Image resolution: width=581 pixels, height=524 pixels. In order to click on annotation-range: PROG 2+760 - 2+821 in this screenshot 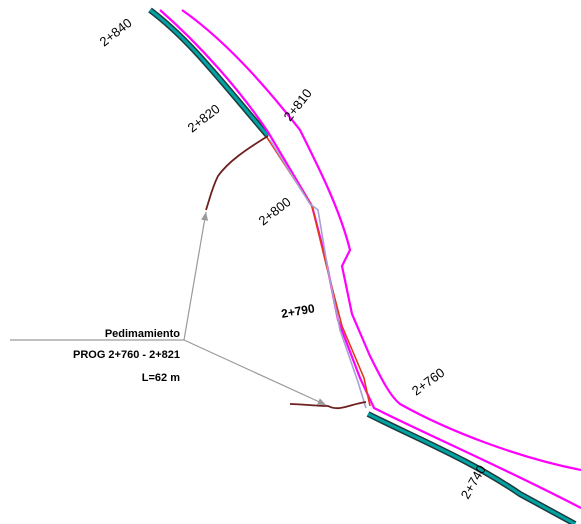, I will do `click(126, 355)`.